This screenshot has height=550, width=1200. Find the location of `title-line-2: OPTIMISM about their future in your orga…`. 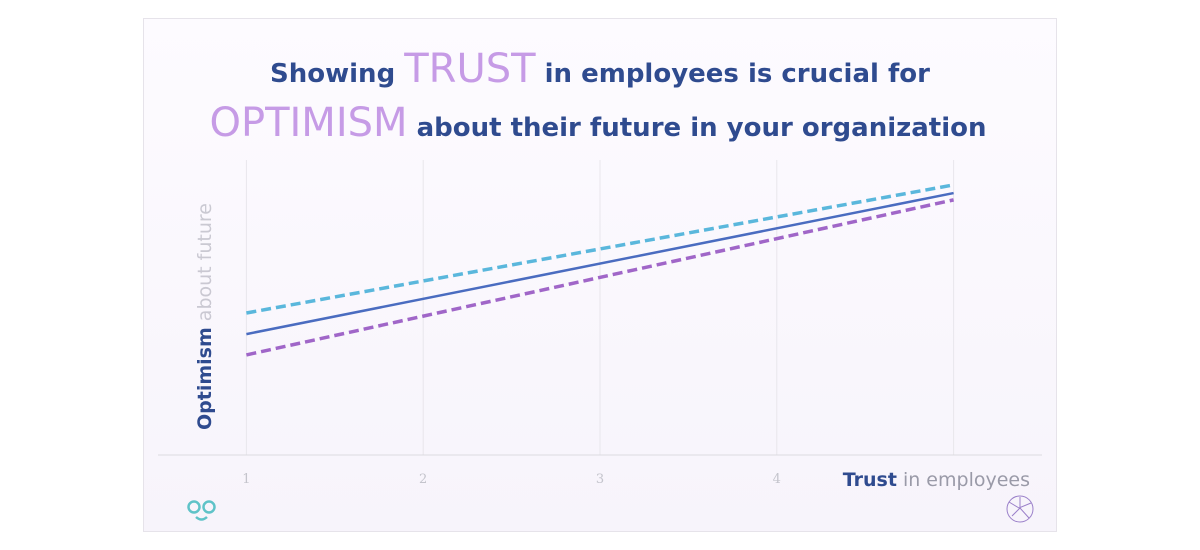

title-line-2: OPTIMISM about their future in your orga… is located at coordinates (597, 123).